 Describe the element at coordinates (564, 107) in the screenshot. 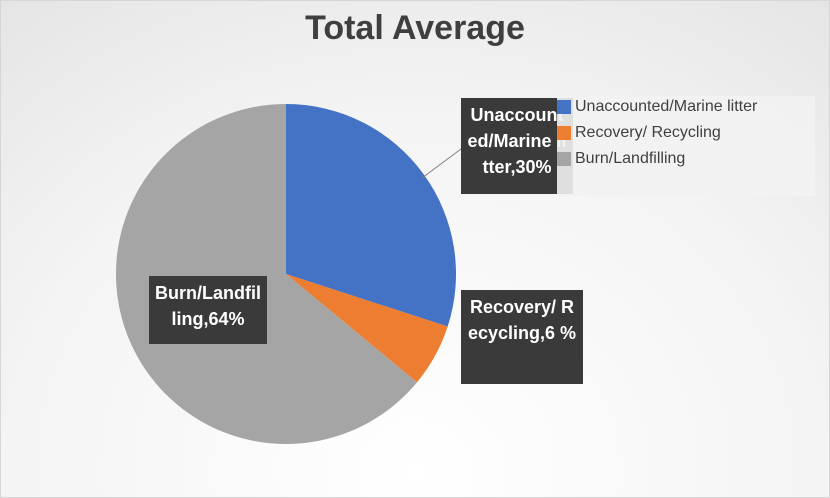

I see `legend-swatch-unaccounted` at that location.